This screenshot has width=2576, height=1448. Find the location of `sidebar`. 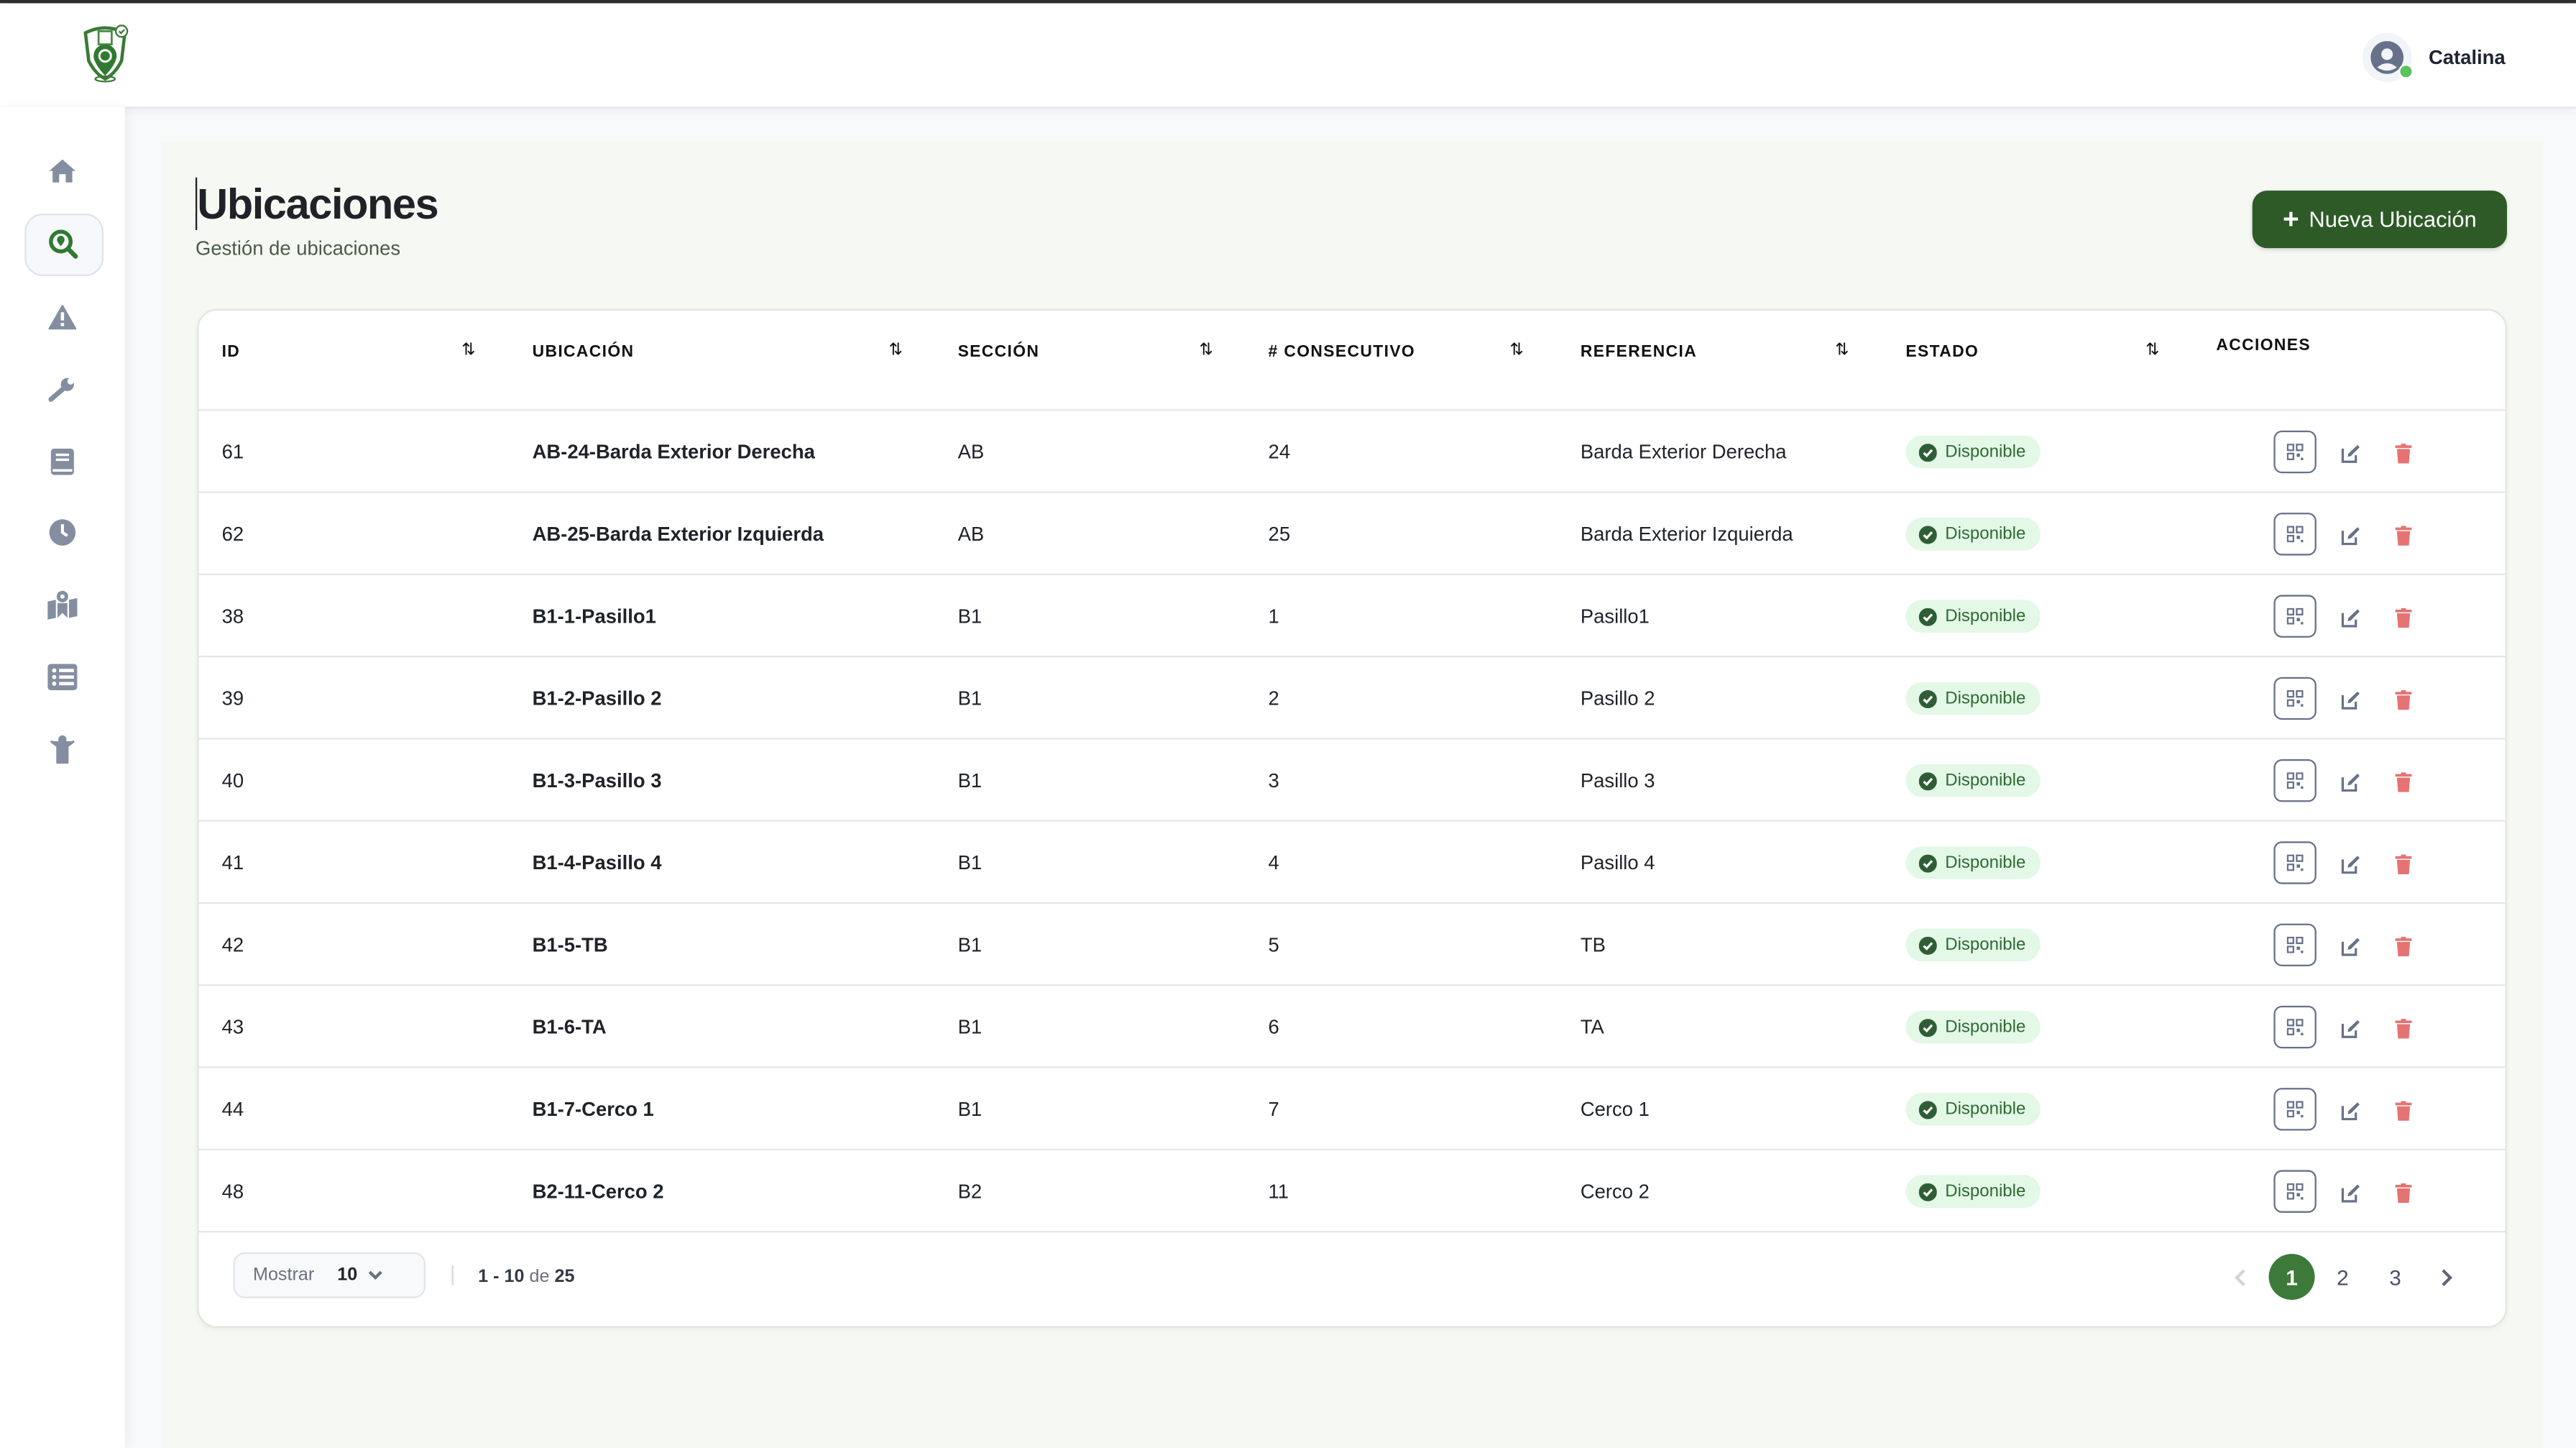

sidebar is located at coordinates (62, 777).